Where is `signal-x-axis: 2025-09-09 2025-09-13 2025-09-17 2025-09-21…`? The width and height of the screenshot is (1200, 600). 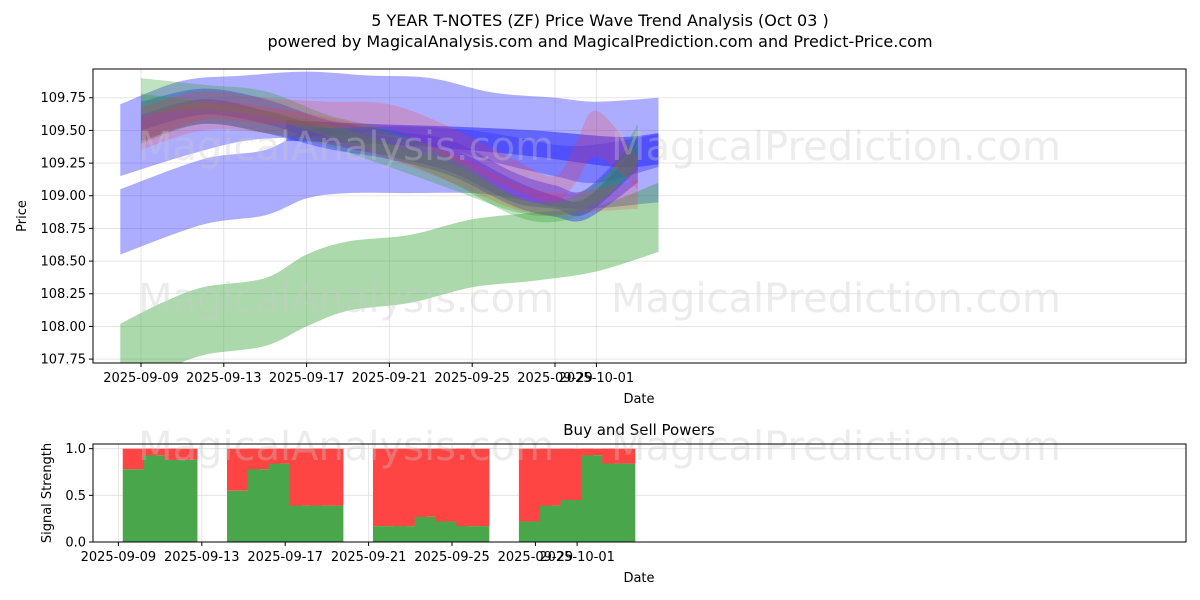
signal-x-axis: 2025-09-09 2025-09-13 2025-09-17 2025-09-21… is located at coordinates (348, 553).